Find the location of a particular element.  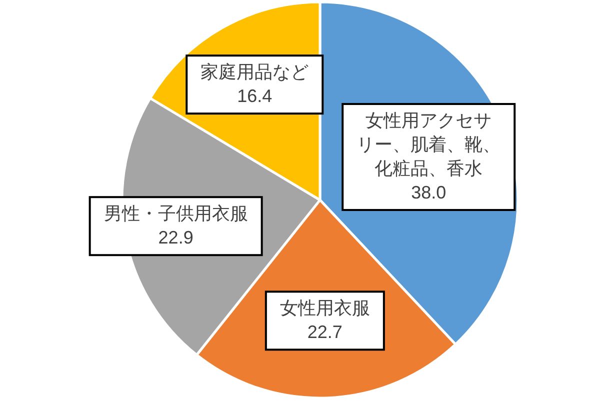

slice-label: 女性用アクセサリー、肌着、靴、化粧品、香水 is located at coordinates (428, 144).